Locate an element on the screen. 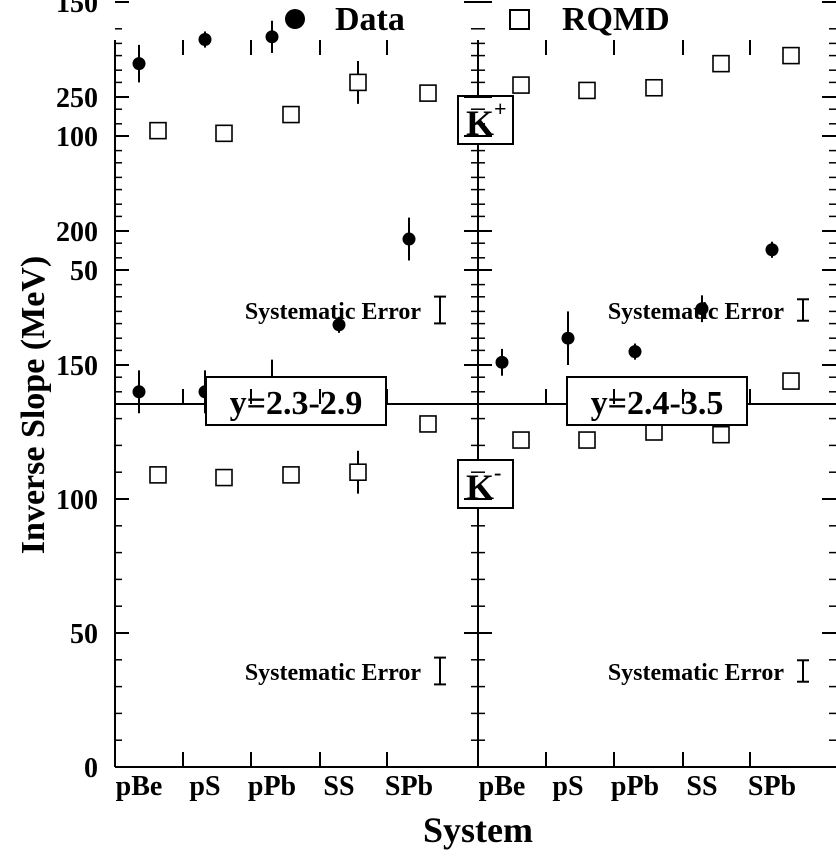 This screenshot has width=836, height=857. y-axis-label: Inverse Slope (MeV) is located at coordinates (33, 405).